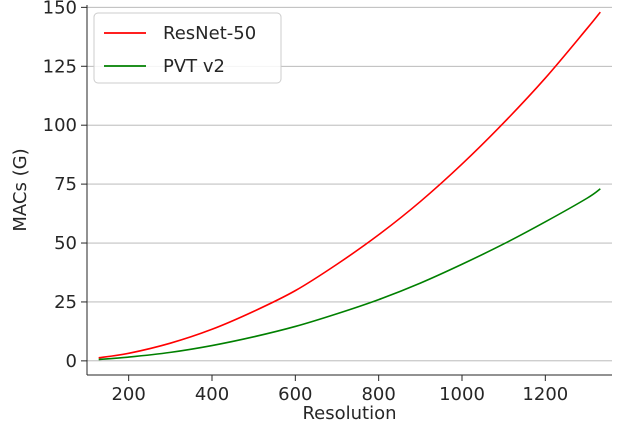  Describe the element at coordinates (60, 66) in the screenshot. I see `y-tick-label: 125` at that location.